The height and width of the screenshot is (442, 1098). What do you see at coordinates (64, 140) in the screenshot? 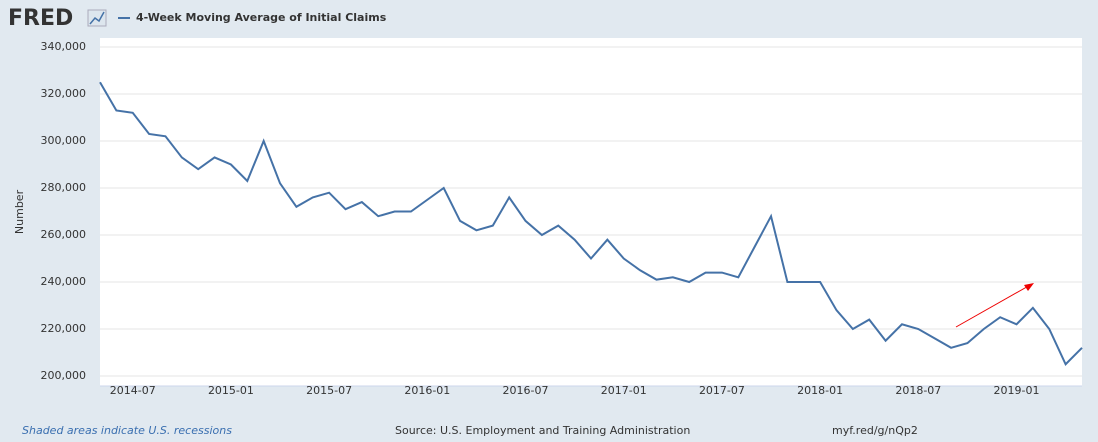
I see `y-tick-label: 300,000` at bounding box center [64, 140].